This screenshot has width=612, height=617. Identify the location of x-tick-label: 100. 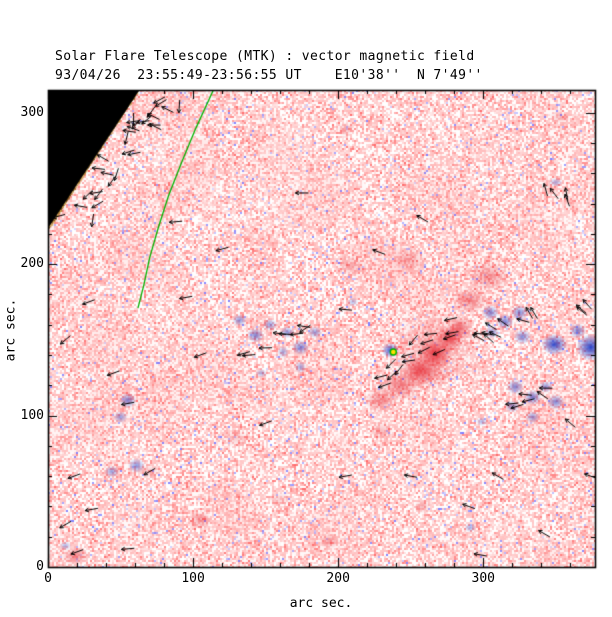
(193, 578).